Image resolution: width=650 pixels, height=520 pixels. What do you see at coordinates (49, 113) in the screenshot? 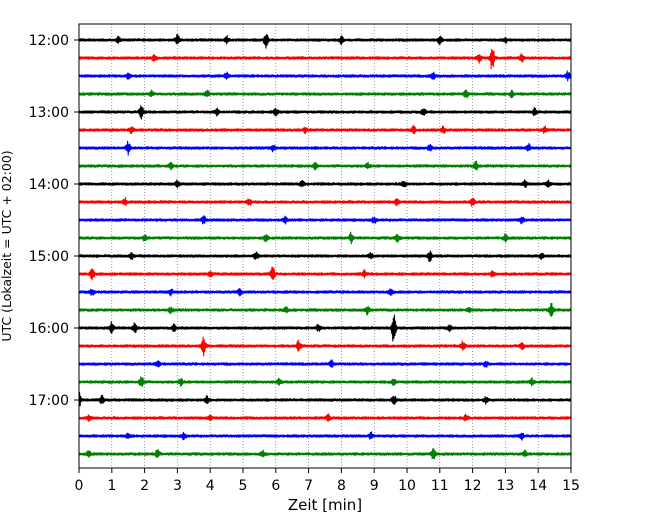
I see `y-tick-label: 13:00` at bounding box center [49, 113].